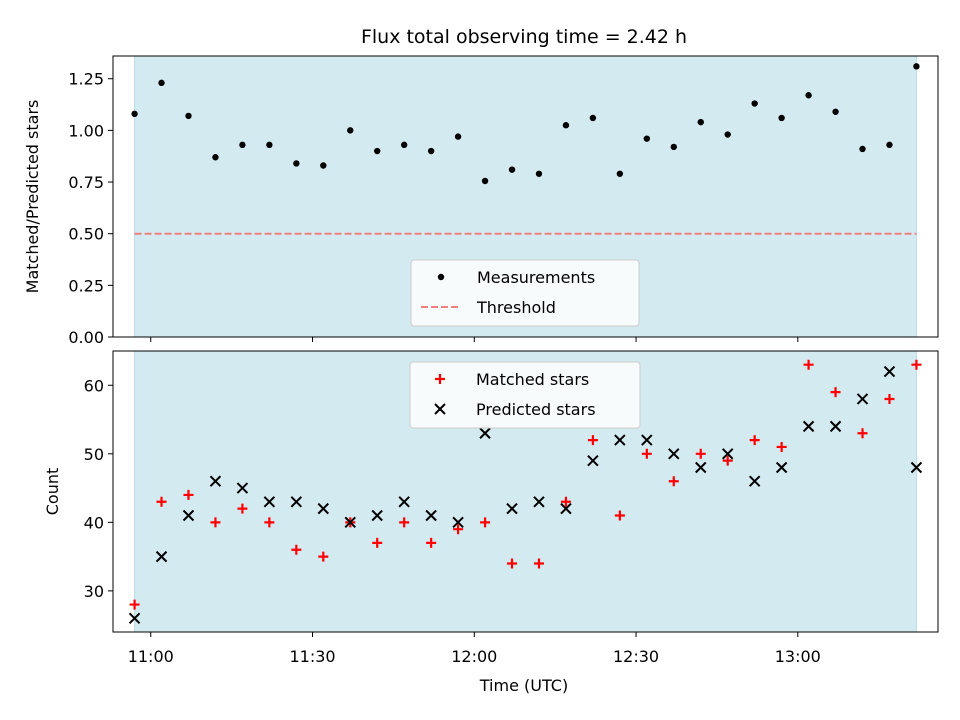 This screenshot has height=720, width=960. What do you see at coordinates (440, 409) in the screenshot?
I see `legend-x-marker` at bounding box center [440, 409].